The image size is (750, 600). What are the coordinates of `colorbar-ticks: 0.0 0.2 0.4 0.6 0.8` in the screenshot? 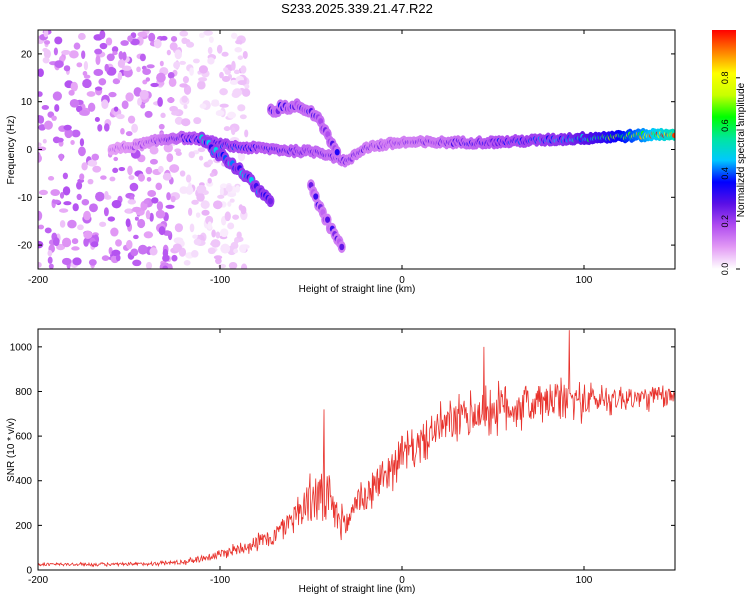 It's located at (730, 173).